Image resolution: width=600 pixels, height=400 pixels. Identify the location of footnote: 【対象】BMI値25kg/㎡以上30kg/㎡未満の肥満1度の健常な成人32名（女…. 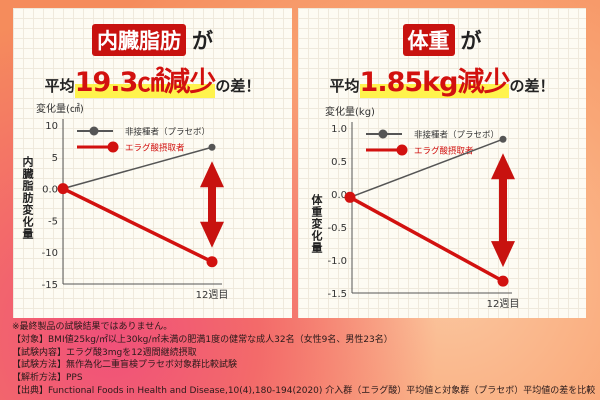
(202, 339).